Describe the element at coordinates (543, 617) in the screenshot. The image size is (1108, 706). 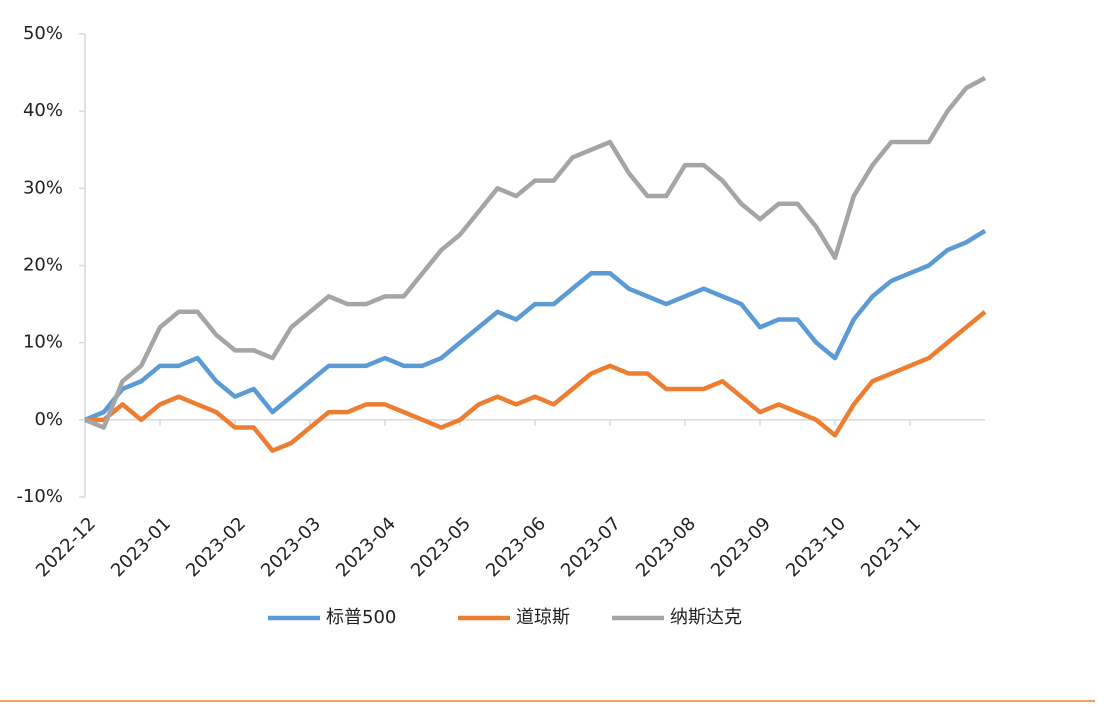
I see `legend-label: 道琼斯` at that location.